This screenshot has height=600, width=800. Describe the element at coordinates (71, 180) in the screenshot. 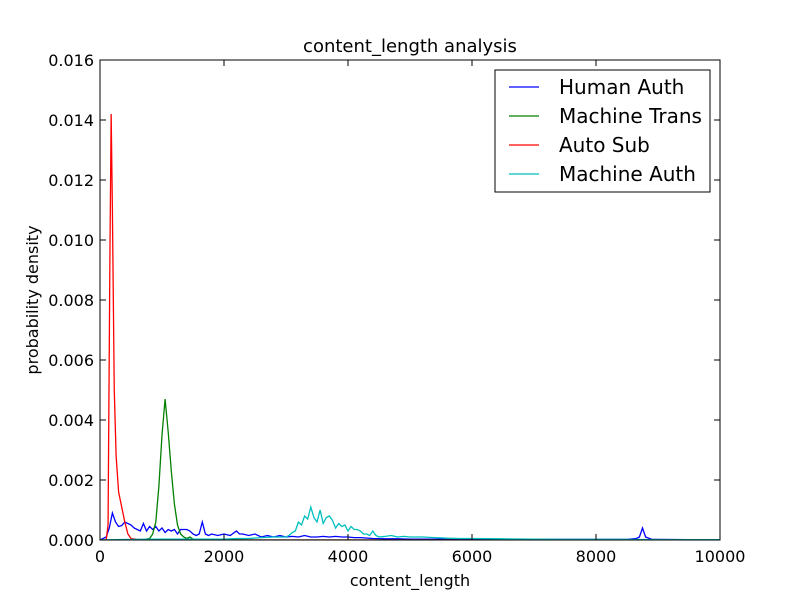

I see `y-tick-label: 0.012` at that location.